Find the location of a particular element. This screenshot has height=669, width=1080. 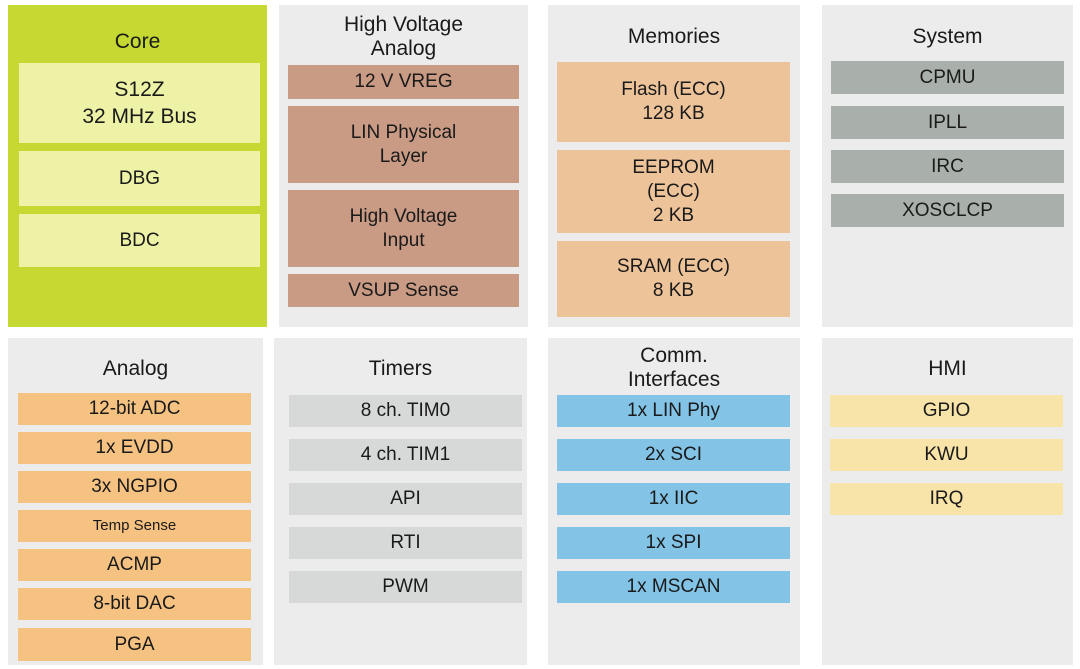

hv-box-12v-vreg: 12 V VREG is located at coordinates (403, 82).